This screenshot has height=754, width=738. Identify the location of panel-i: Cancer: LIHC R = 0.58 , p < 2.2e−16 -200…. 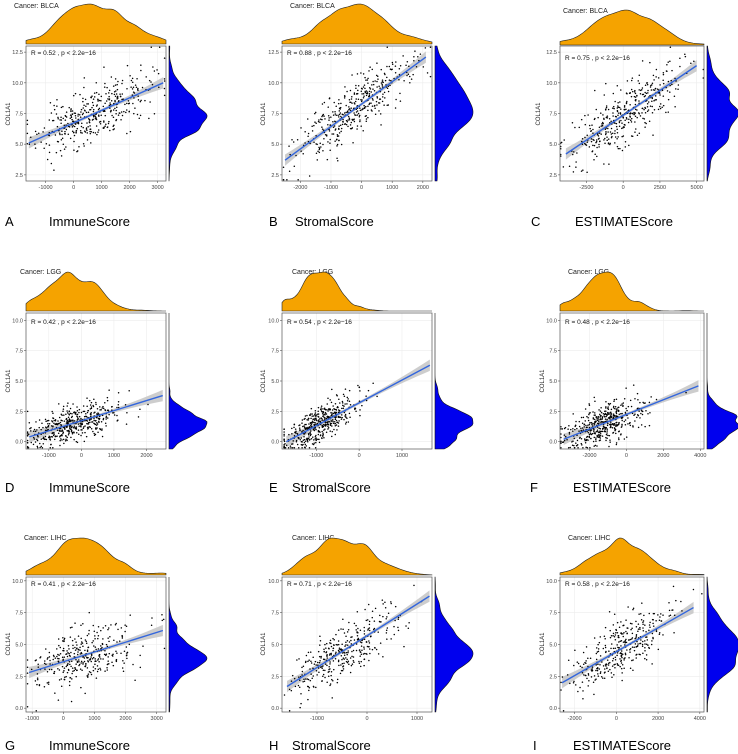
(635, 644).